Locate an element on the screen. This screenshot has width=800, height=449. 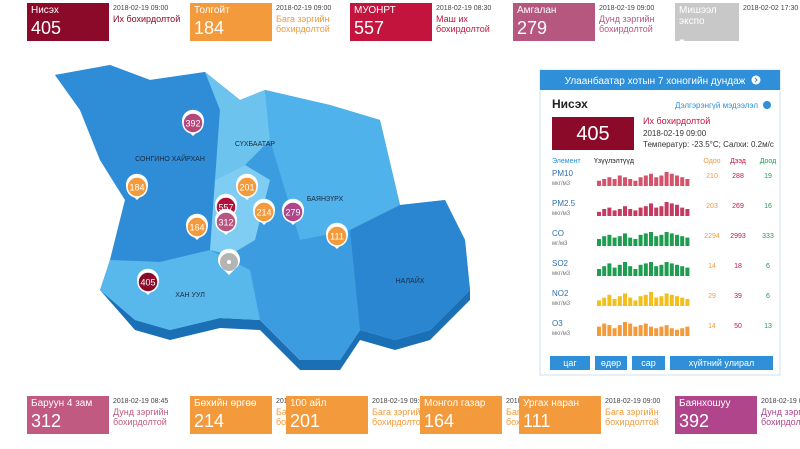
map-pin: 392 is located at coordinates (193, 122).